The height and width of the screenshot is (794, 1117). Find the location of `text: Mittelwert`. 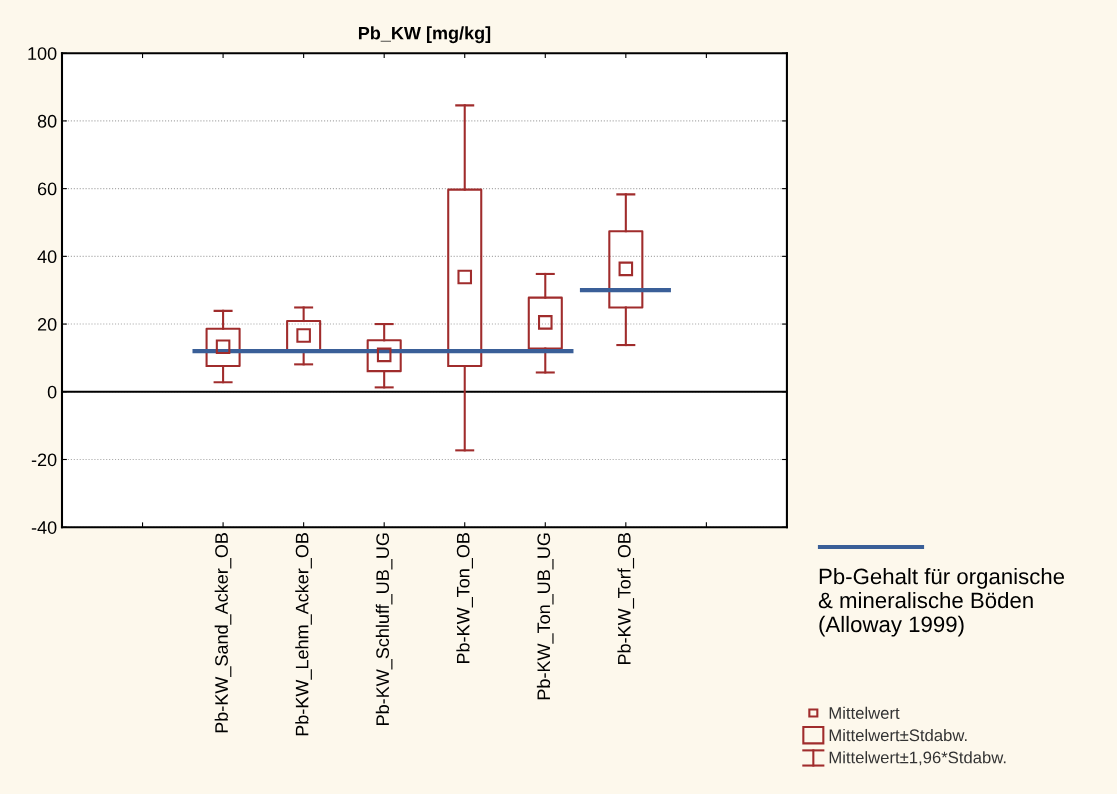

text: Mittelwert is located at coordinates (864, 712).